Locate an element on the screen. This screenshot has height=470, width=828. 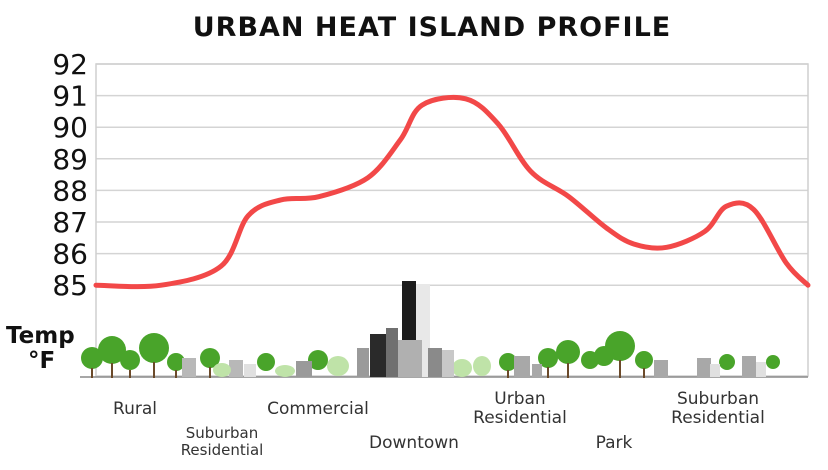
y-tick-label: 92 is located at coordinates (70, 64).